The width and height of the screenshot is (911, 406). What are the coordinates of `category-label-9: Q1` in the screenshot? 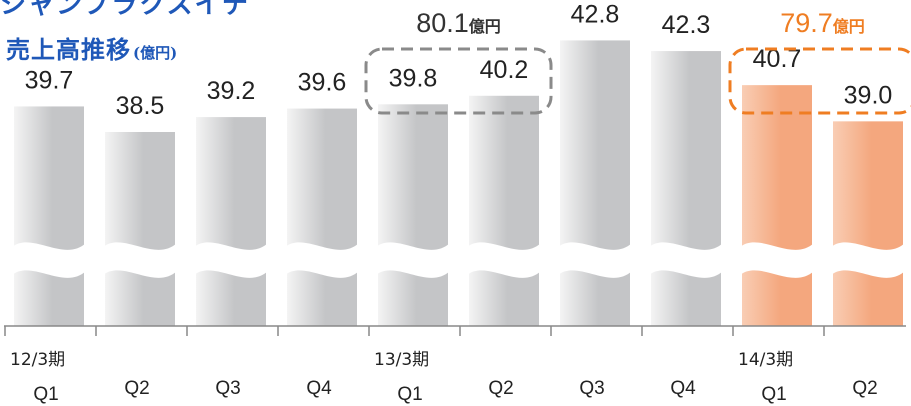 It's located at (773, 394).